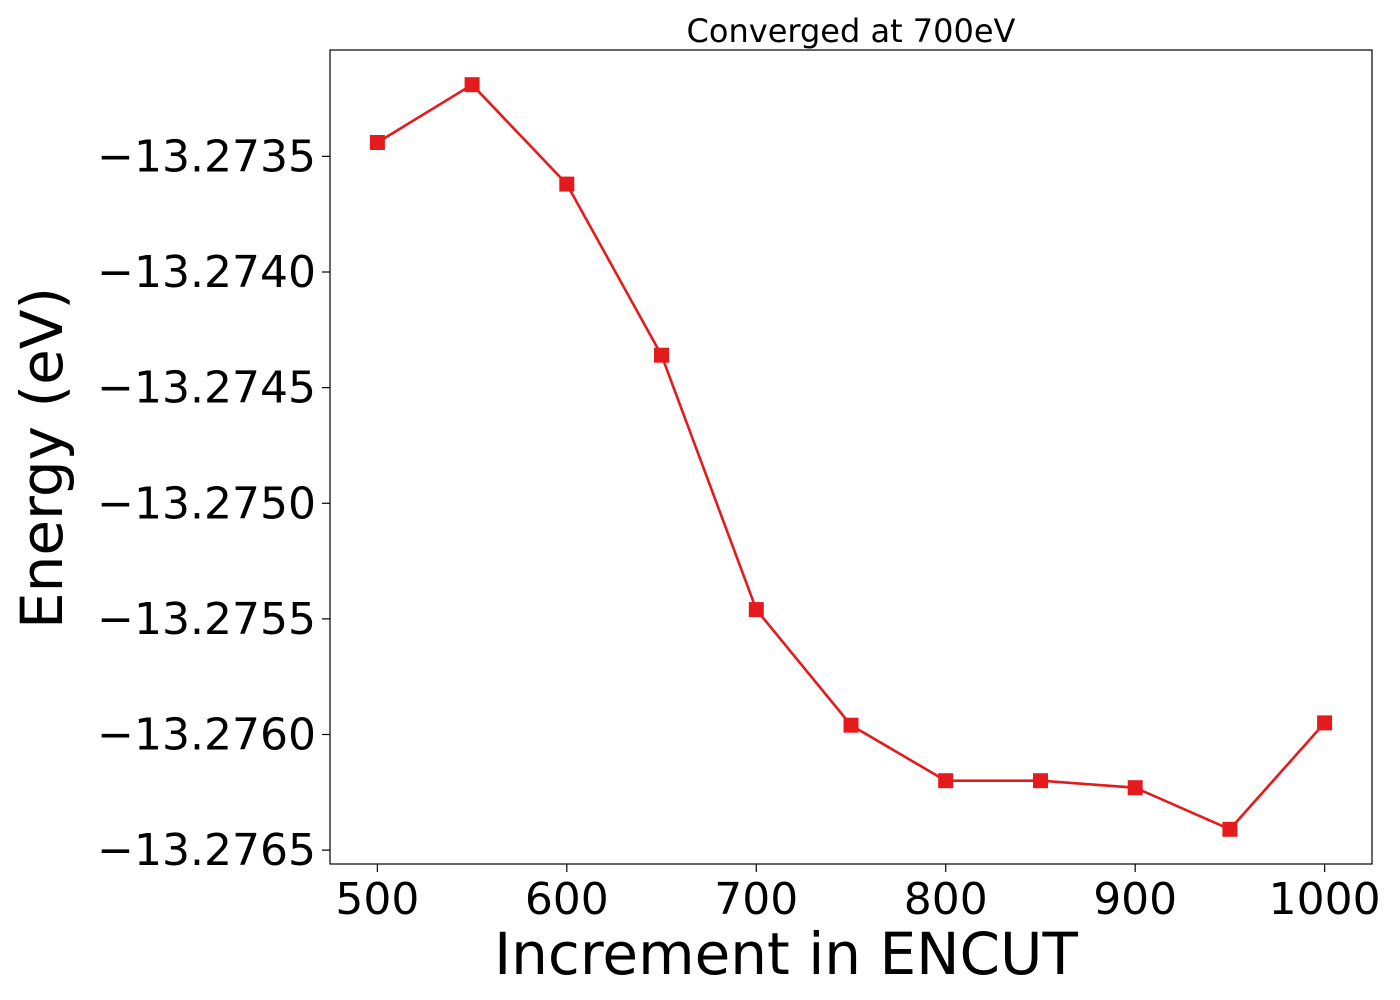 The width and height of the screenshot is (1400, 1000). I want to click on x-axis-label: Increment in ENCUT, so click(786, 954).